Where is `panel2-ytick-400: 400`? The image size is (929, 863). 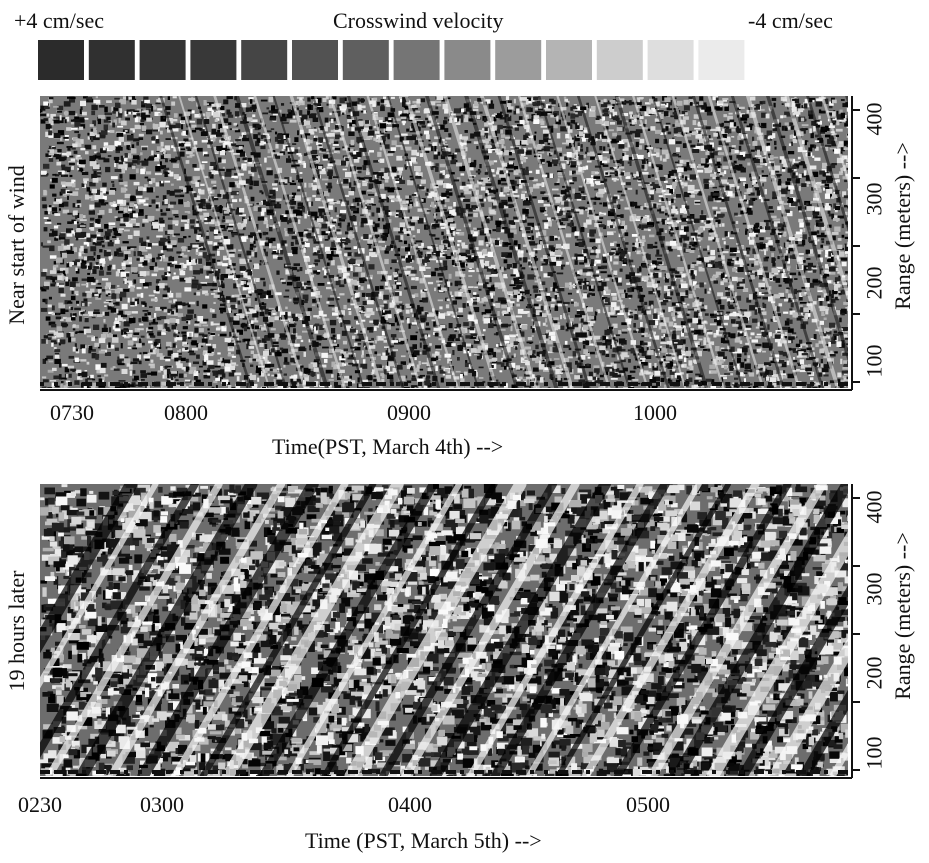 panel2-ytick-400: 400 is located at coordinates (874, 507).